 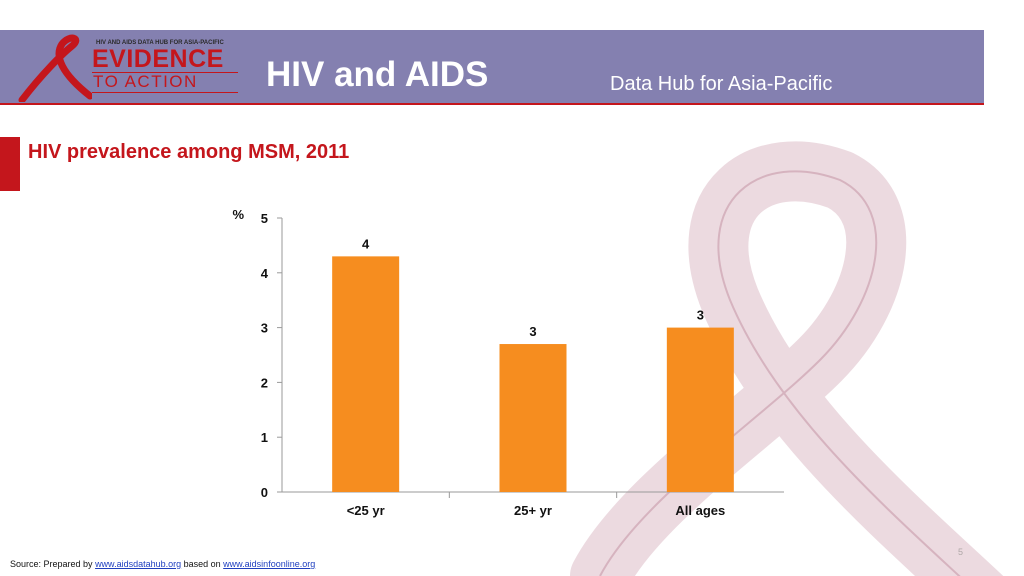 I want to click on header-divider, so click(x=492, y=104).